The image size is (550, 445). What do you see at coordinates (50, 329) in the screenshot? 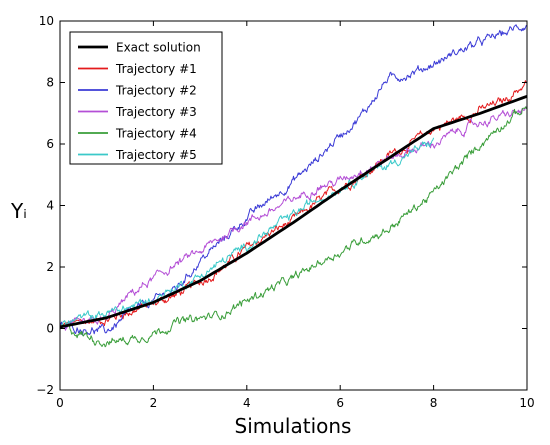
I see `y-tick-label: 0` at bounding box center [50, 329].